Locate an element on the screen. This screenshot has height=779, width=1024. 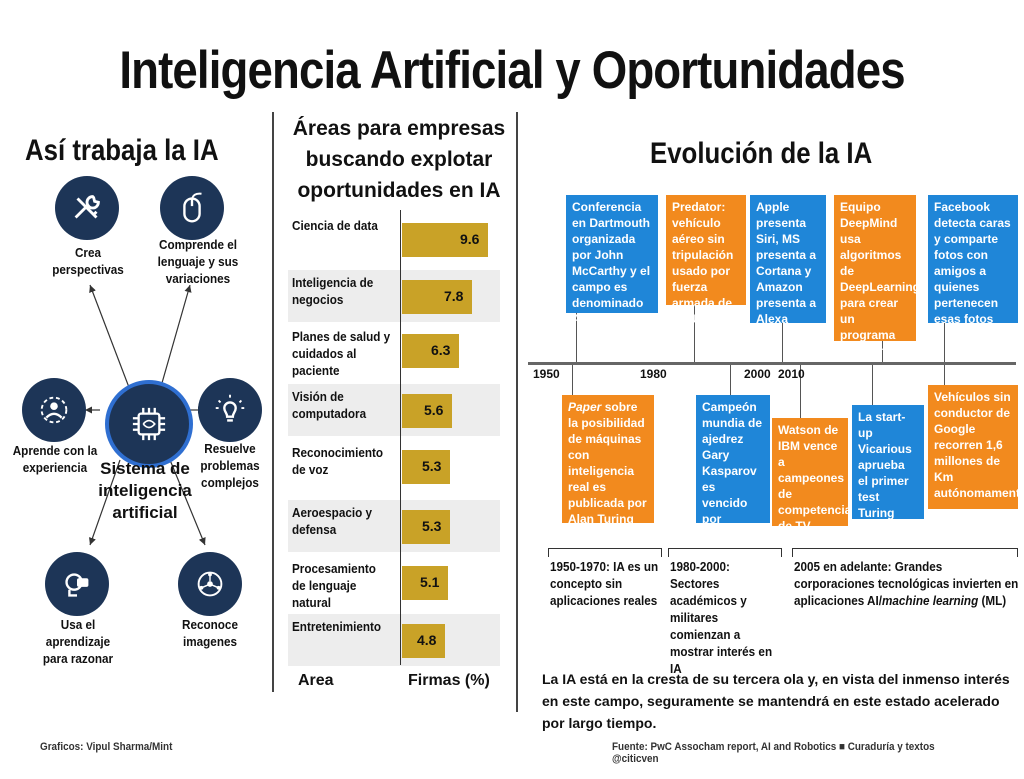
chart-category-label: Ciencia de data is located at coordinates (335, 225).